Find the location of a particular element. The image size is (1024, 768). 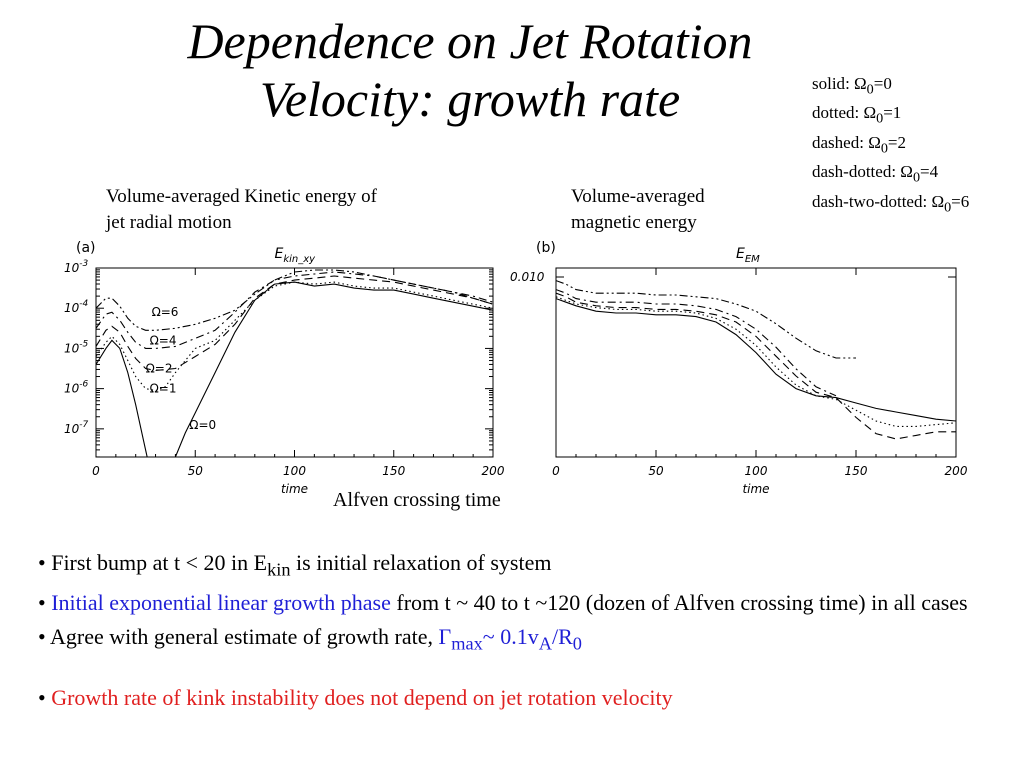

legend-row-dash-two-dotted: dash-two-dotted: Ω0=6 is located at coordinates (891, 203).